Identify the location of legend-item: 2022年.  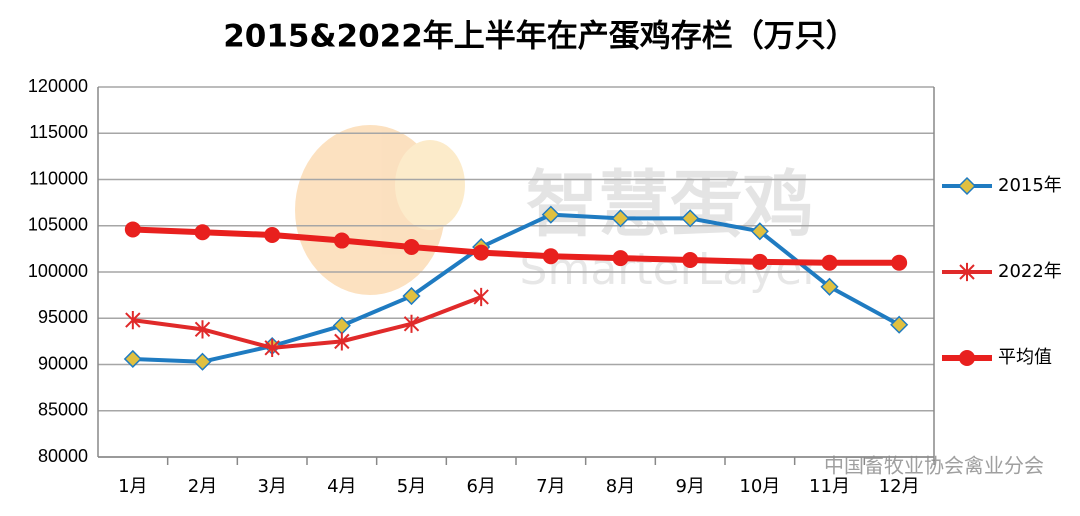
(1002, 271).